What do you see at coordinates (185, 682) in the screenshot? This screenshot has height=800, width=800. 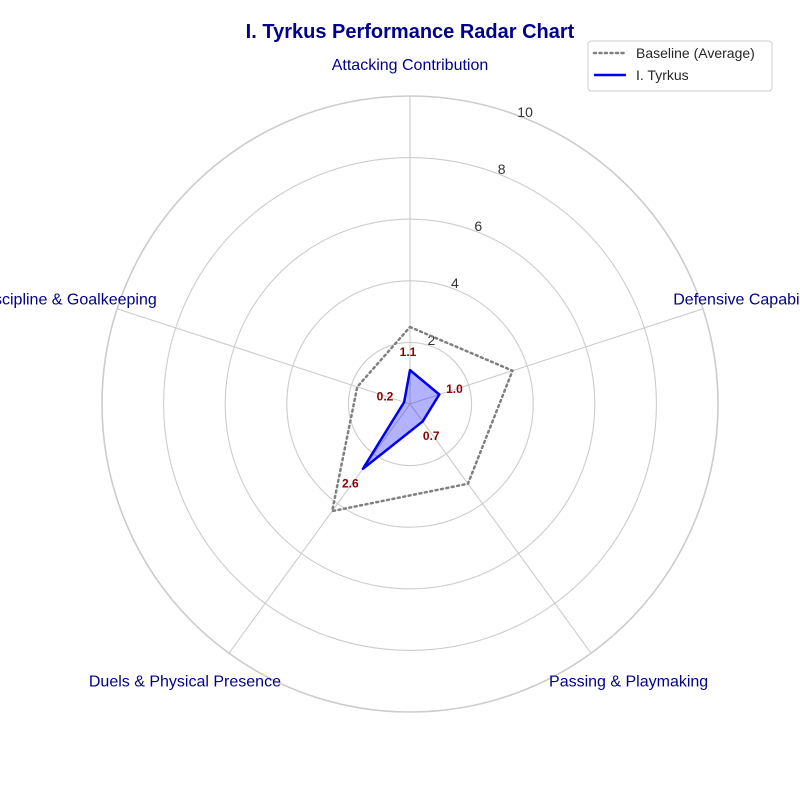 I see `category-label: Duels & Physical Presence` at bounding box center [185, 682].